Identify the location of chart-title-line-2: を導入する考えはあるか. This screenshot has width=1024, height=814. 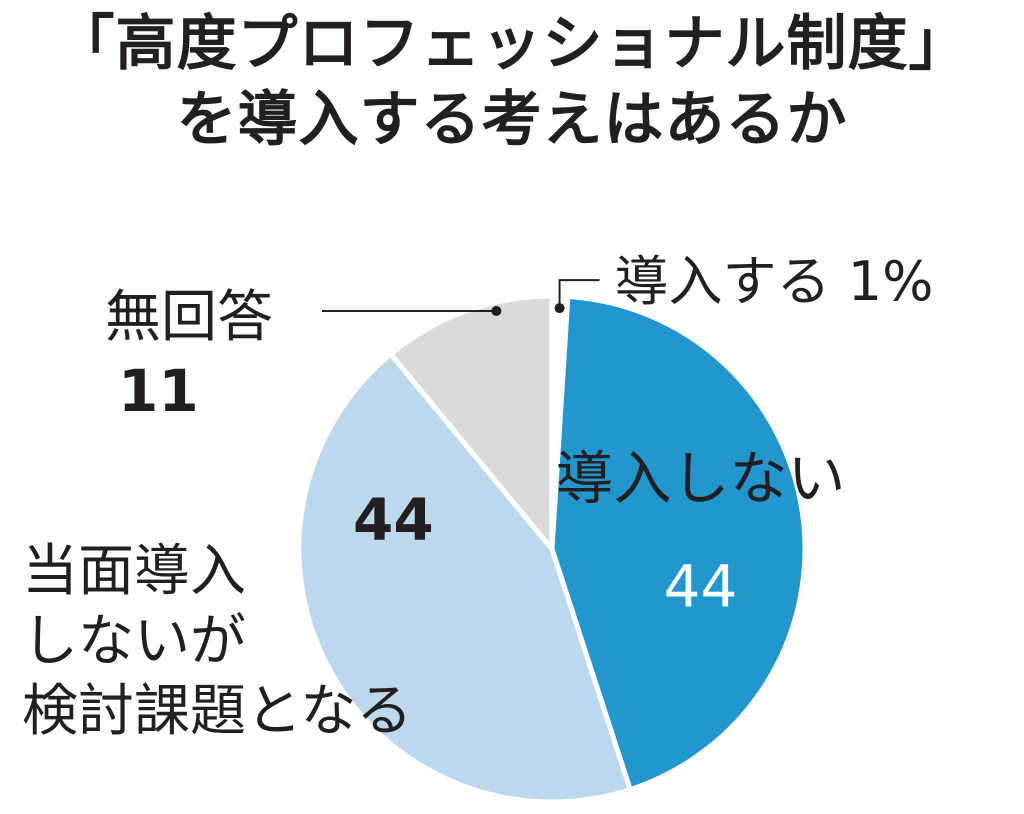
(512, 120).